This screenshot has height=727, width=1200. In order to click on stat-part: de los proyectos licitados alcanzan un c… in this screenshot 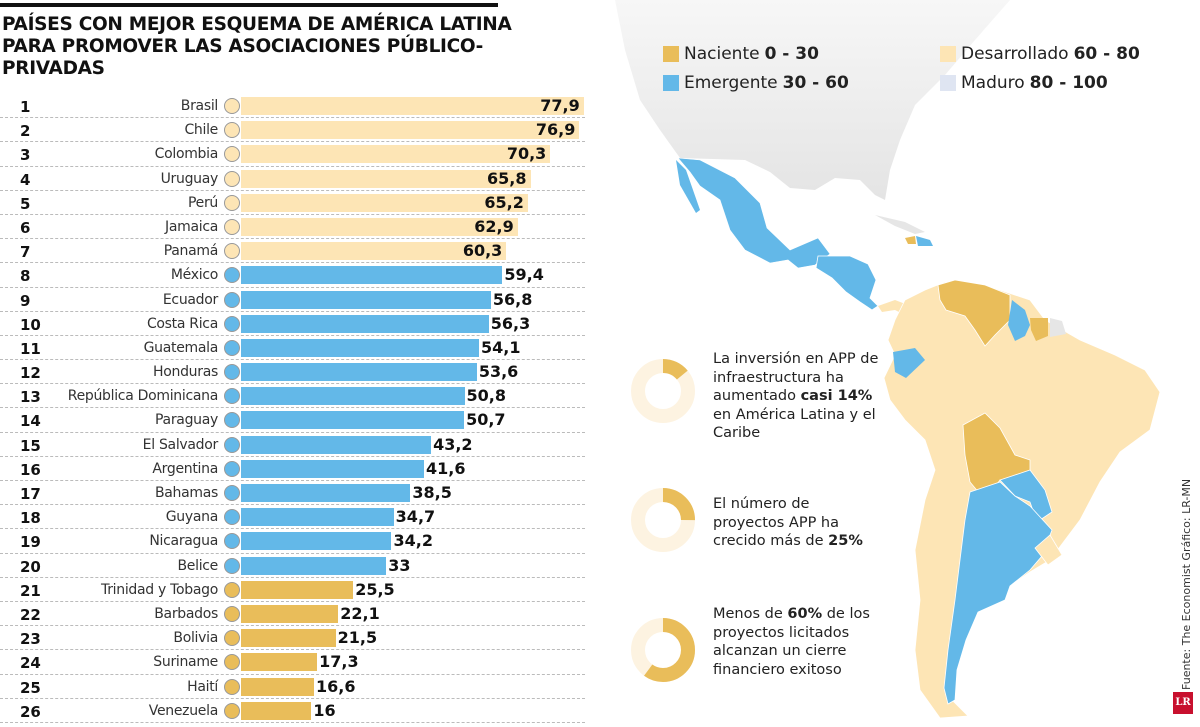, I will do `click(791, 642)`.